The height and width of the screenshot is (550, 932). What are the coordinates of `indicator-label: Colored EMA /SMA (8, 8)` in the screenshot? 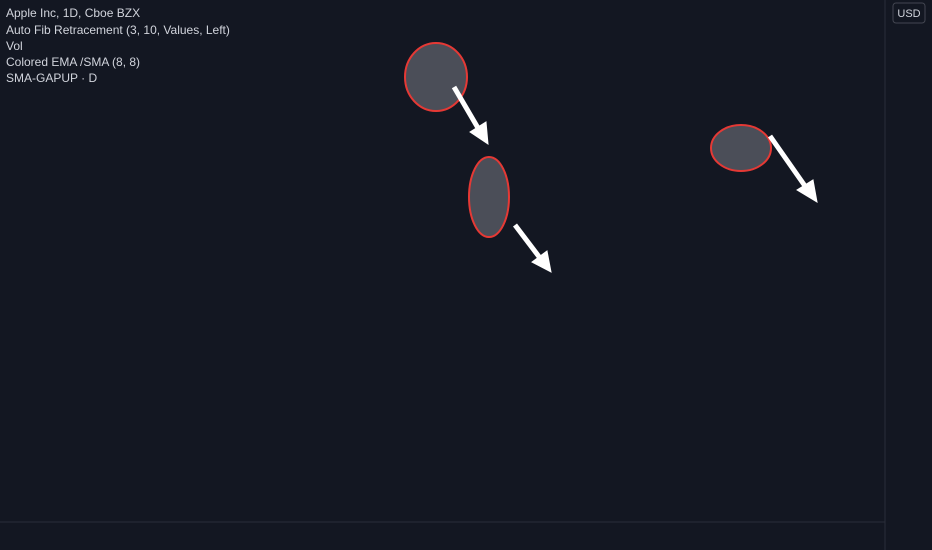 It's located at (73, 62).